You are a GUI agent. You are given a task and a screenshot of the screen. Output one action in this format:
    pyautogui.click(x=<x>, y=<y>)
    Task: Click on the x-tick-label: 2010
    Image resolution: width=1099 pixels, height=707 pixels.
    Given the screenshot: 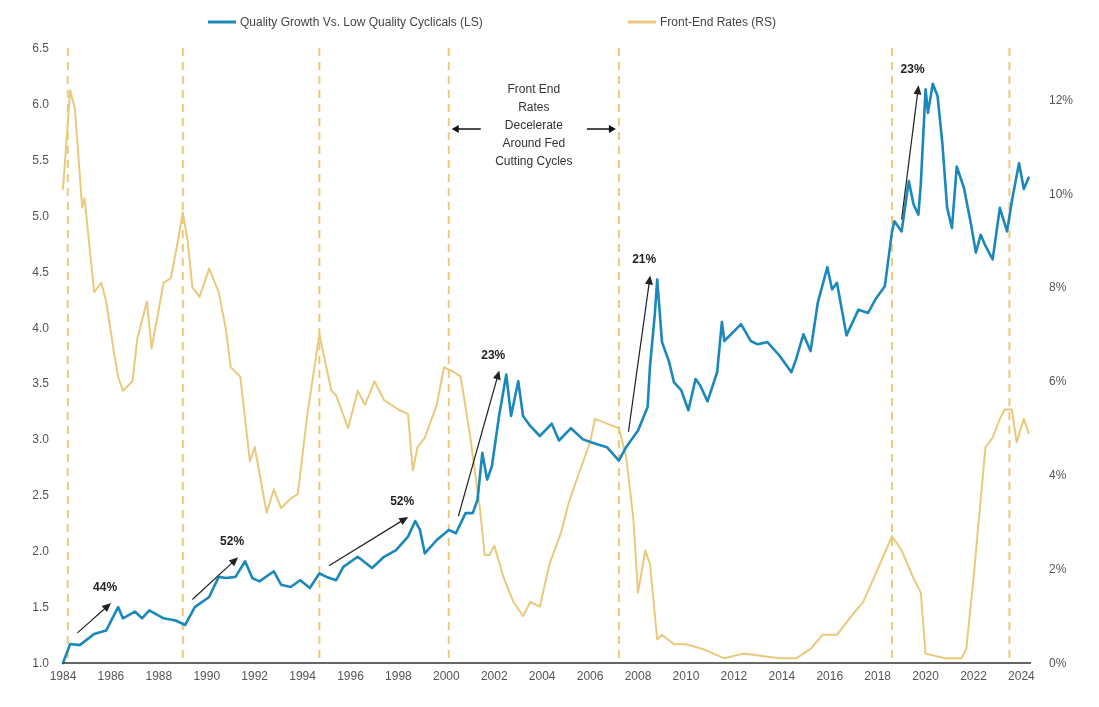 What is the action you would take?
    pyautogui.click(x=686, y=676)
    